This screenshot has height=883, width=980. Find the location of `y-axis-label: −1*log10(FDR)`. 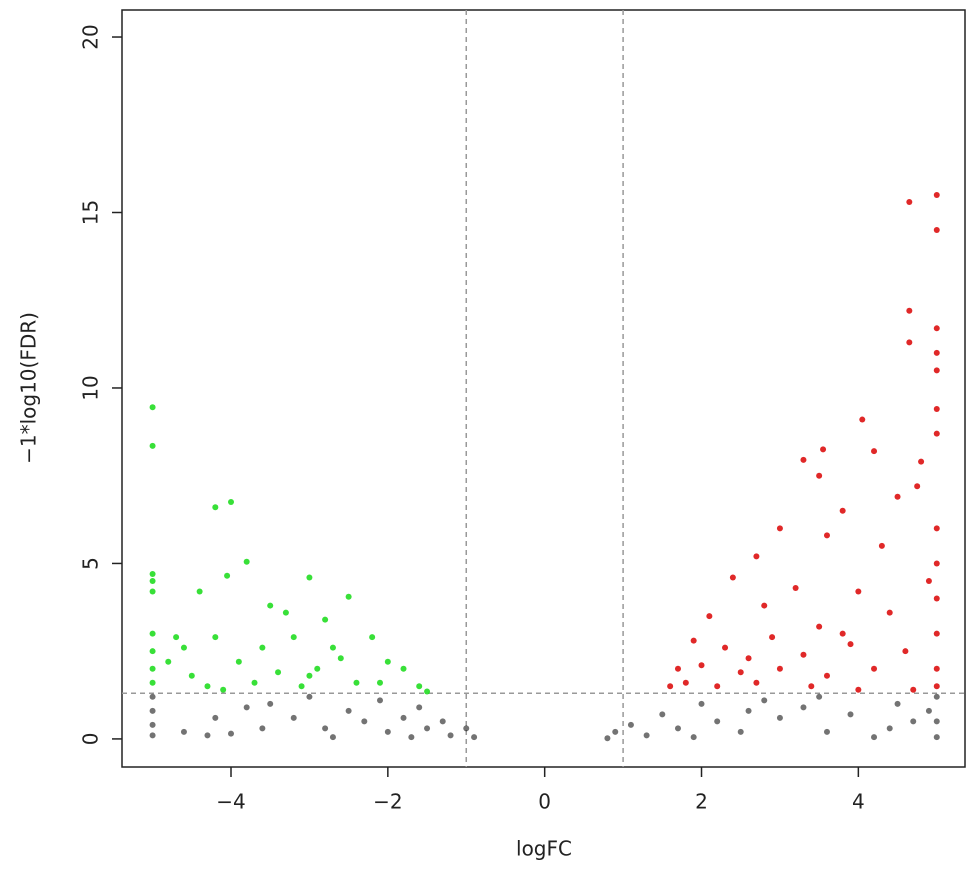

y-axis-label: −1*log10(FDR) is located at coordinates (29, 388).